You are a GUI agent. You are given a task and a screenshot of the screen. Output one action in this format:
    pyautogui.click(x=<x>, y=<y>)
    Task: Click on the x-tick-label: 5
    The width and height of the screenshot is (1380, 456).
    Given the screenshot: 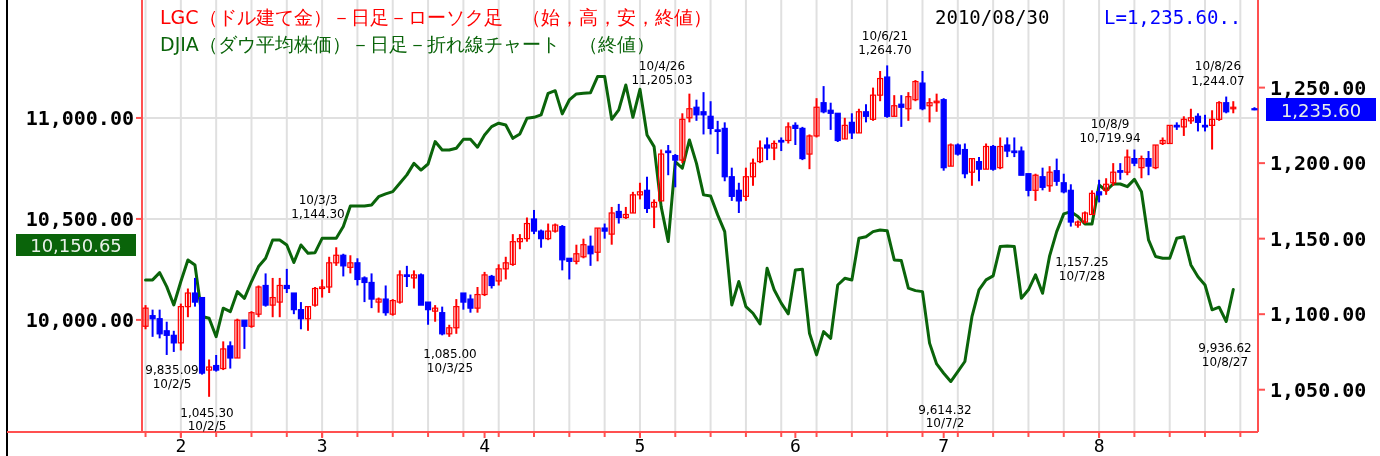 What is the action you would take?
    pyautogui.click(x=640, y=445)
    